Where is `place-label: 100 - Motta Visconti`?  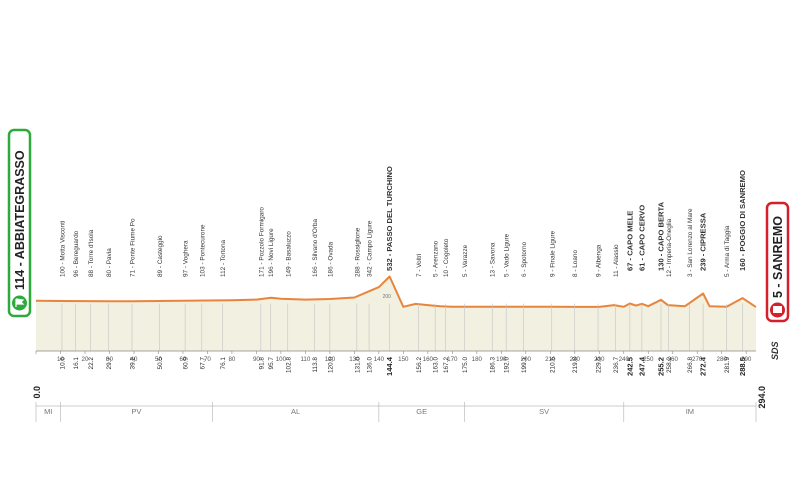 place-label: 100 - Motta Visconti is located at coordinates (62, 249).